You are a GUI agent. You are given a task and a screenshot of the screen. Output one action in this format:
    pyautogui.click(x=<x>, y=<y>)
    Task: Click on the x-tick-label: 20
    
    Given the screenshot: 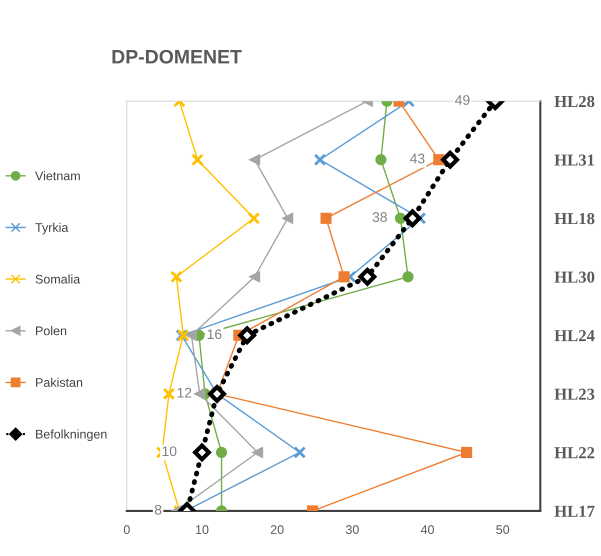 What is the action you would take?
    pyautogui.click(x=277, y=529)
    